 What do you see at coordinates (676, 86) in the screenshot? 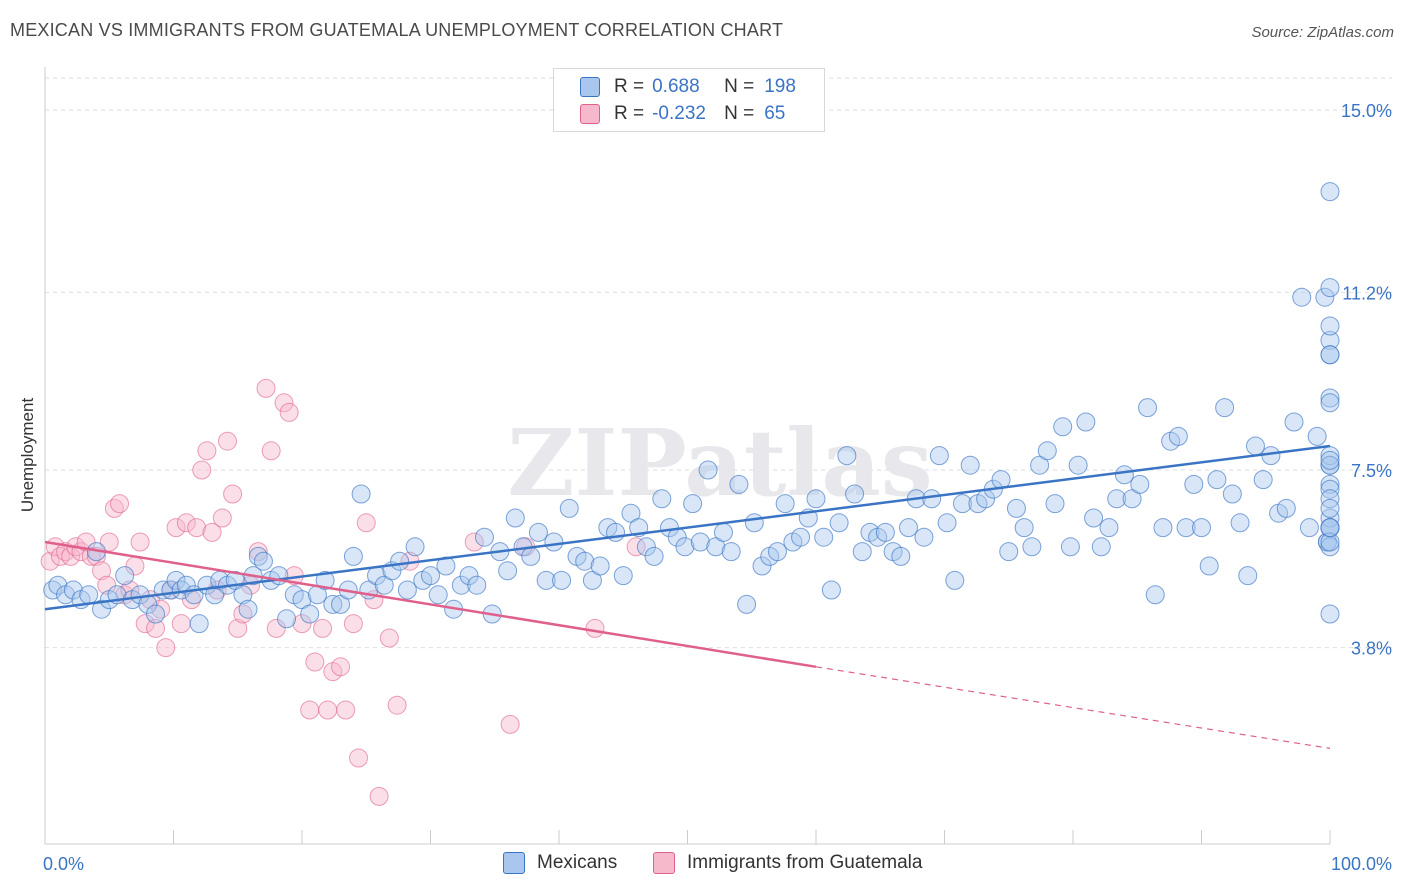
I see `legend-r-value: 0.688` at bounding box center [676, 86].